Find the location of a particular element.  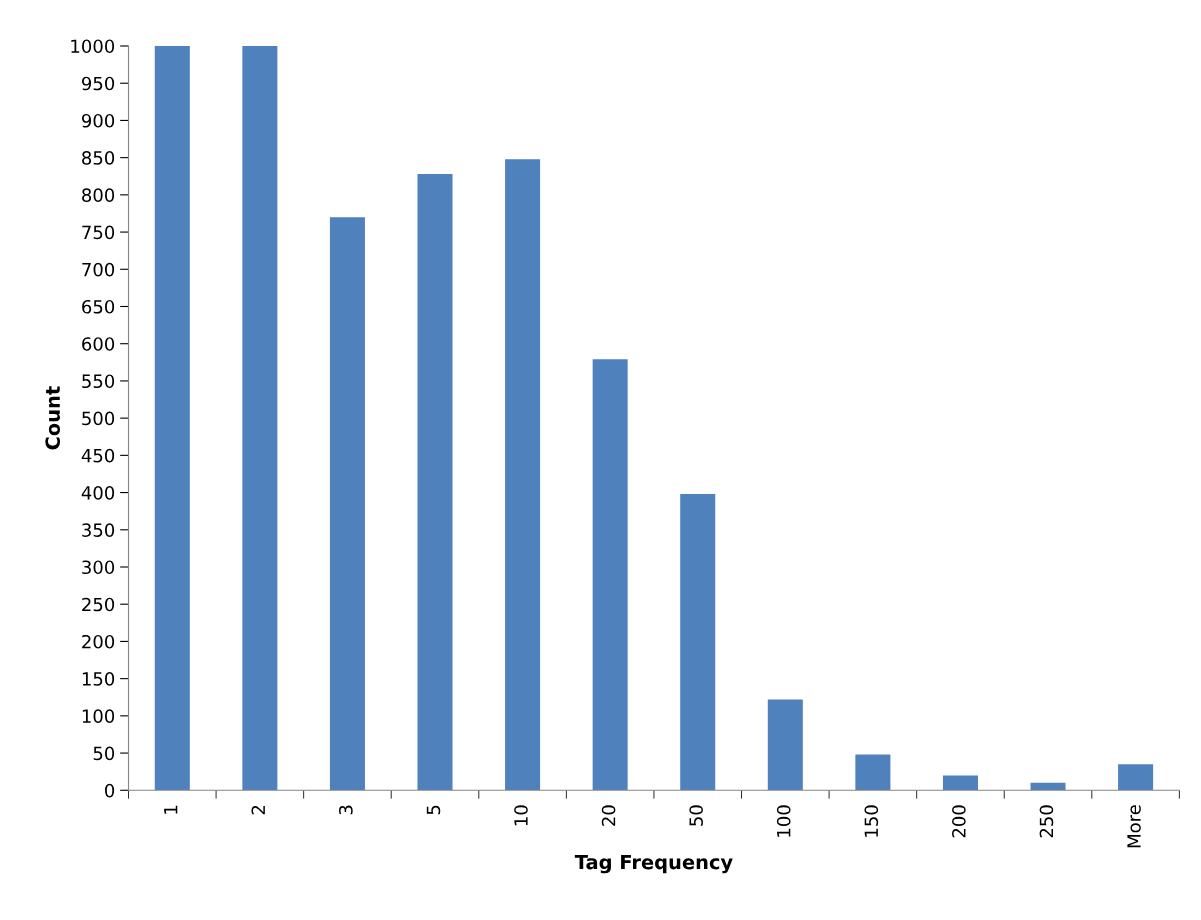

y-tick-label: 700 is located at coordinates (98, 269).